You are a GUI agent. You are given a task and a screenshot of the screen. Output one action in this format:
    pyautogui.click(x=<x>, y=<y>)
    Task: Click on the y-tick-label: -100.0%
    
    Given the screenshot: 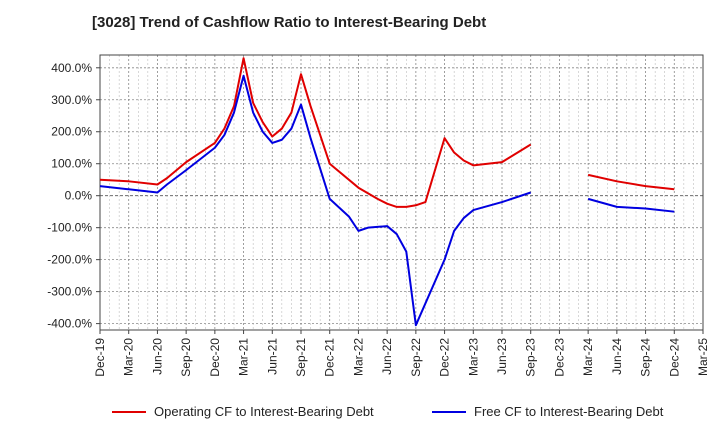 What is the action you would take?
    pyautogui.click(x=69, y=228)
    